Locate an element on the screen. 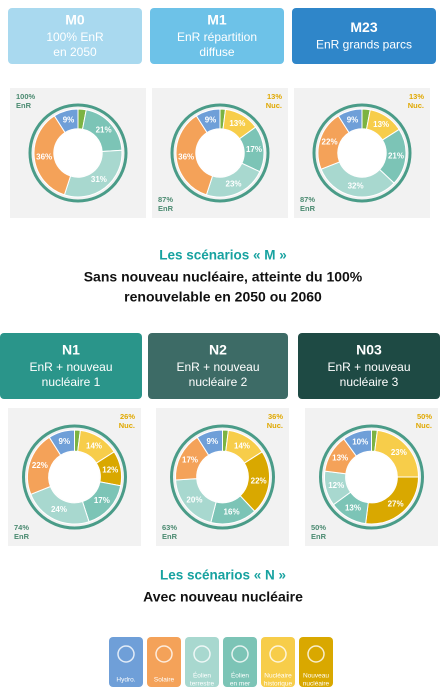 The height and width of the screenshot is (696, 446). value-label: 16% is located at coordinates (232, 511).